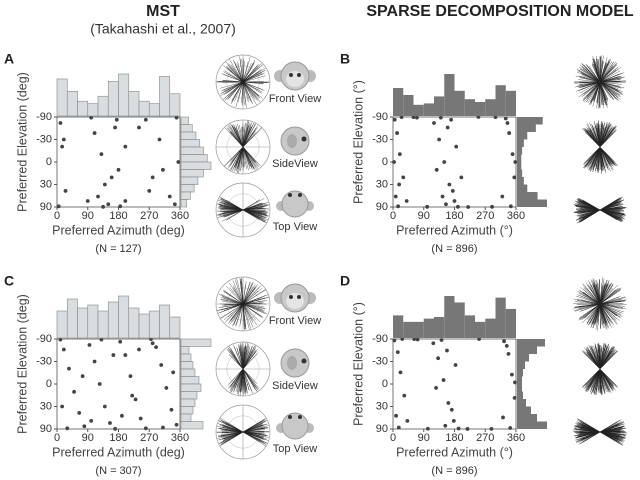  What do you see at coordinates (295, 426) in the screenshot?
I see `head` at bounding box center [295, 426].